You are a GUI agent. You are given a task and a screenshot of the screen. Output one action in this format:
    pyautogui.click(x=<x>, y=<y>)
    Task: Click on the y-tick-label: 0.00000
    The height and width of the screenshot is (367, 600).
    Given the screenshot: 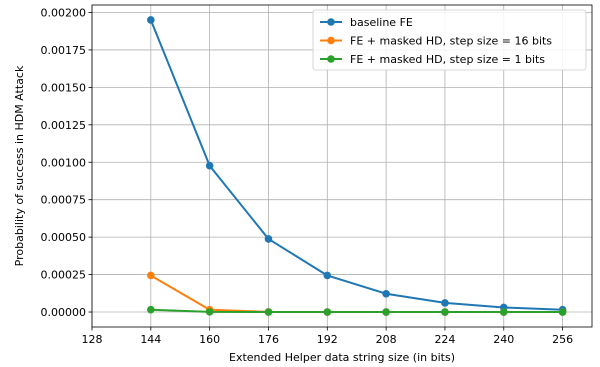 What is the action you would take?
    pyautogui.click(x=64, y=312)
    